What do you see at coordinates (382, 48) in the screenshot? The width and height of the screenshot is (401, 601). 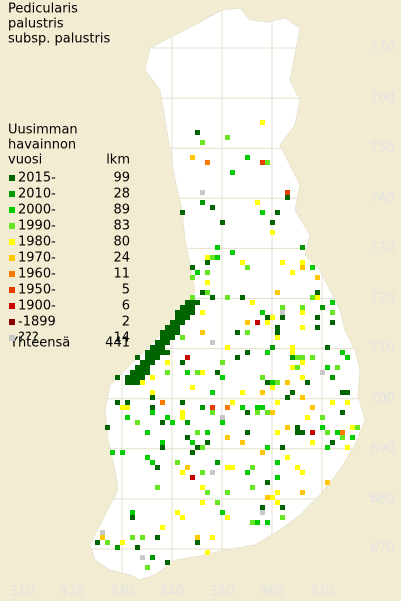 I see `y-tick-label: 770` at bounding box center [382, 48].